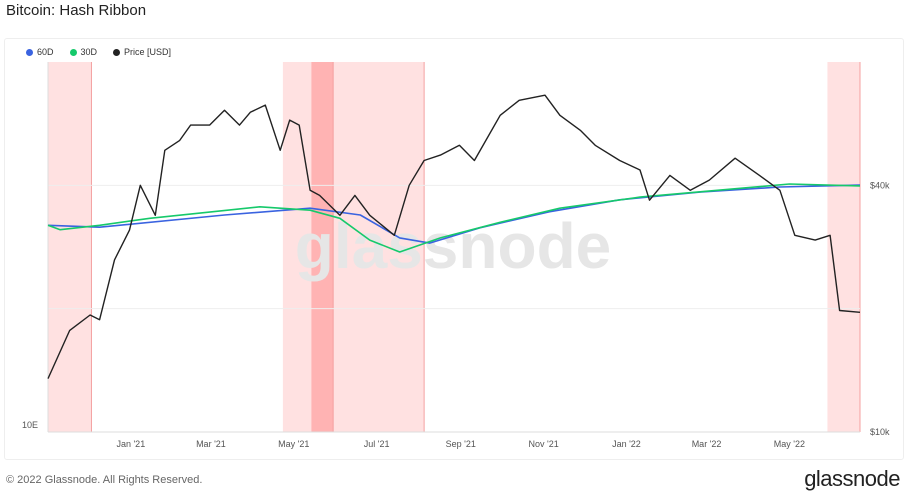  I want to click on x-tick-label: Jul '21, so click(377, 444).